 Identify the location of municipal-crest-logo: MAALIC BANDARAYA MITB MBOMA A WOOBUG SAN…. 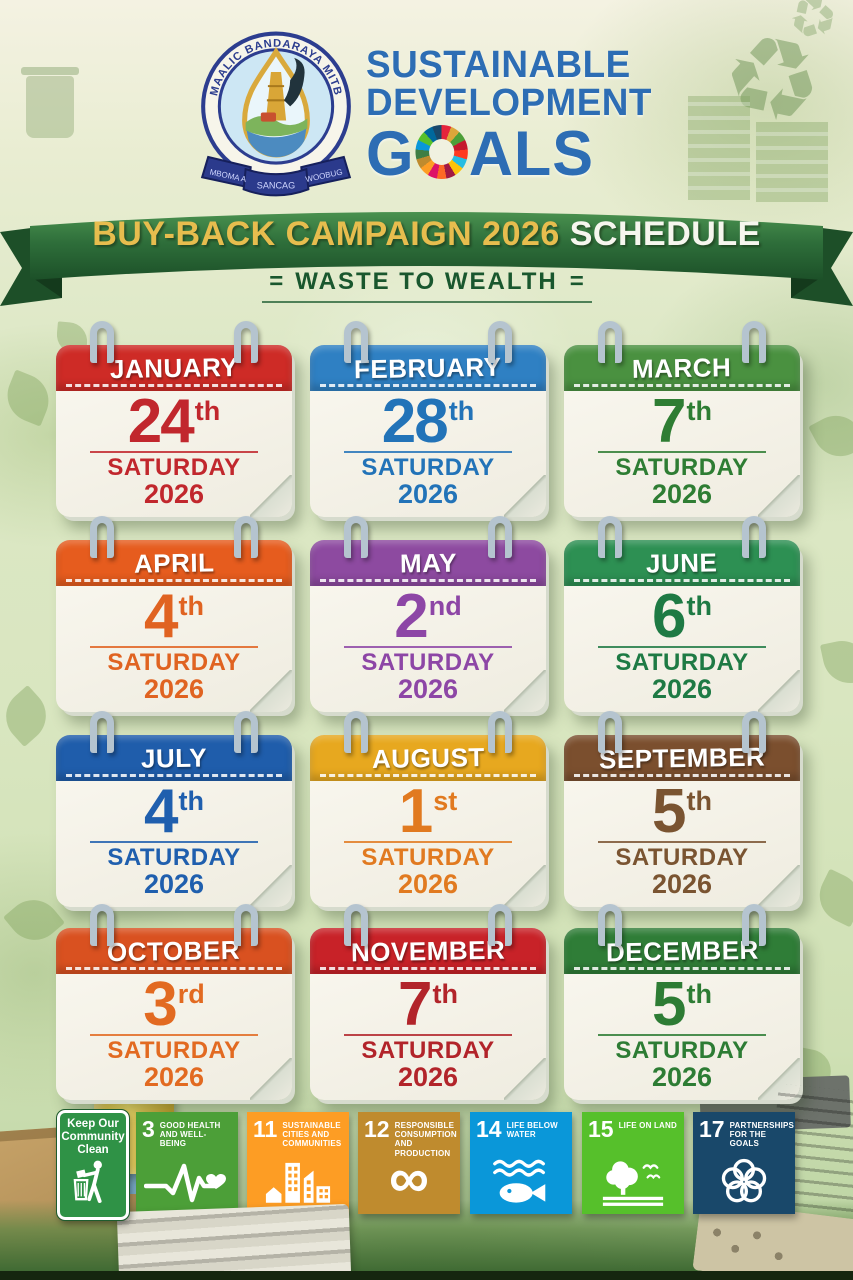
(276, 114).